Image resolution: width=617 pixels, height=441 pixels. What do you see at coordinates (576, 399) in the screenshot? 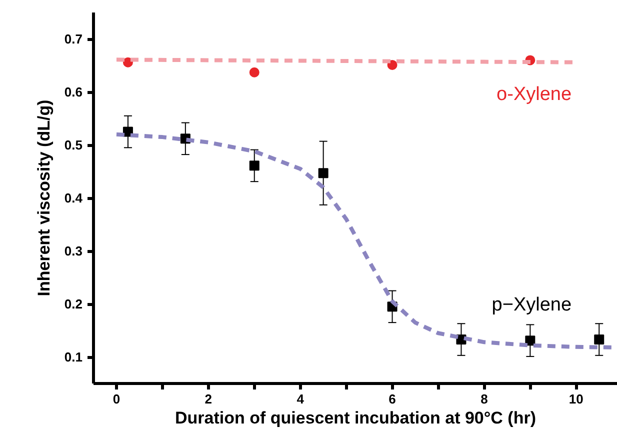
I see `x-tick-label: 10` at bounding box center [576, 399].